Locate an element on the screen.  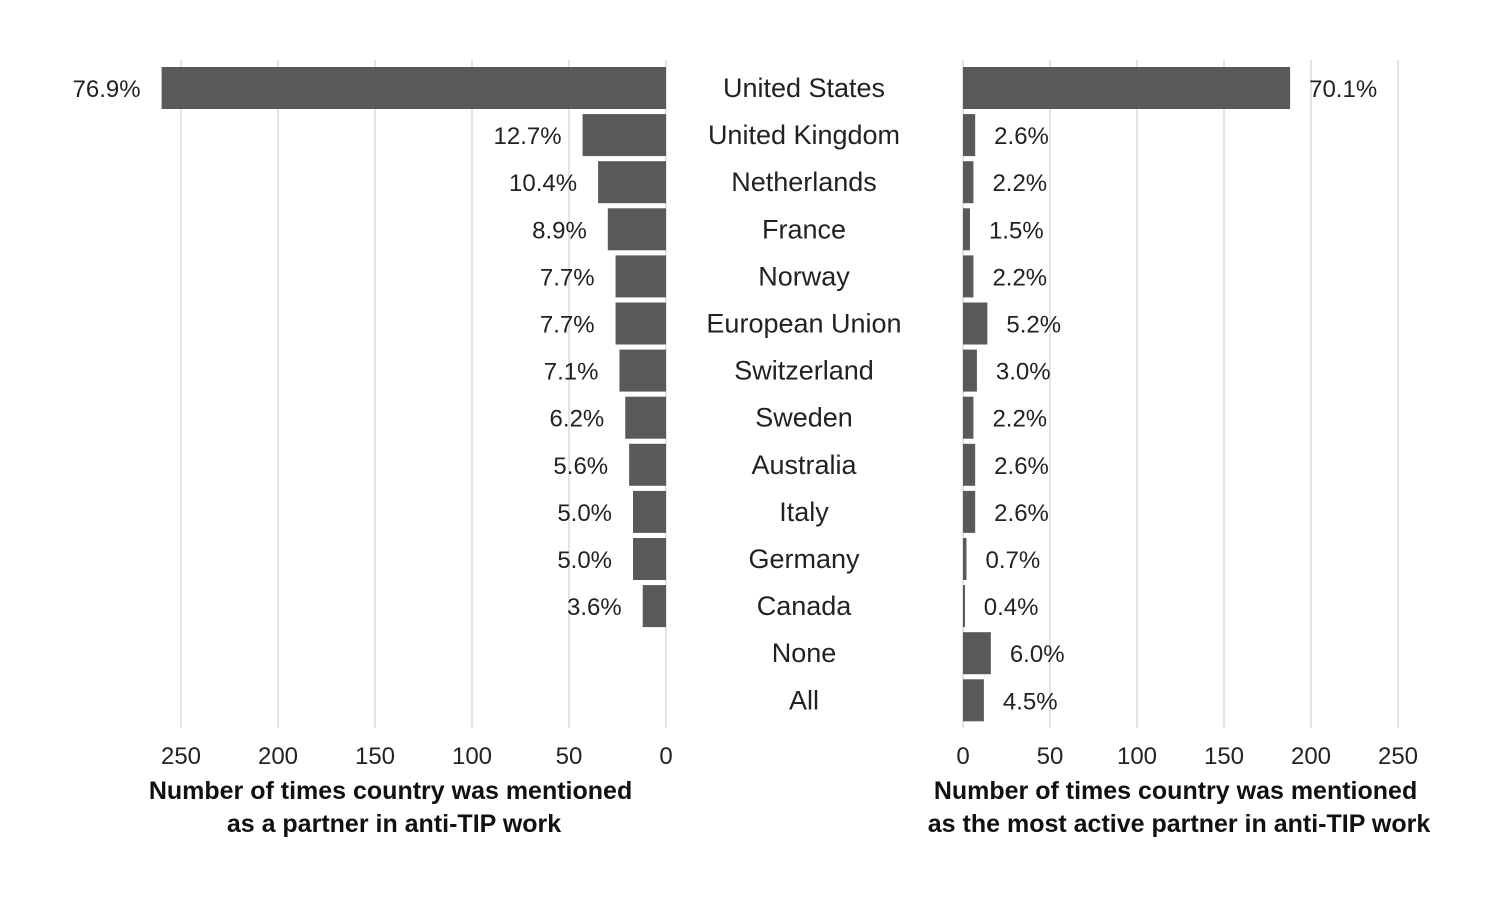
left-bar-label-5: 7.7% is located at coordinates (567, 325).